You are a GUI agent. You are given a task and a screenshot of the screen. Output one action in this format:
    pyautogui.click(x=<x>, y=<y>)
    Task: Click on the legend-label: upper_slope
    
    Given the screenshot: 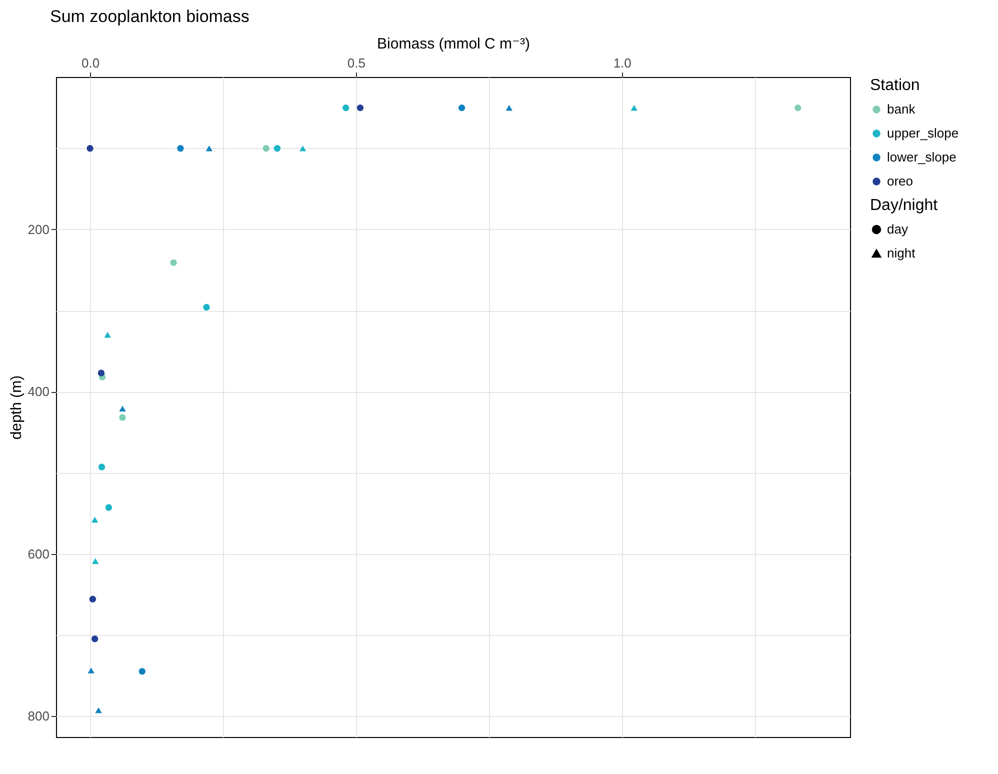 What is the action you would take?
    pyautogui.click(x=923, y=133)
    